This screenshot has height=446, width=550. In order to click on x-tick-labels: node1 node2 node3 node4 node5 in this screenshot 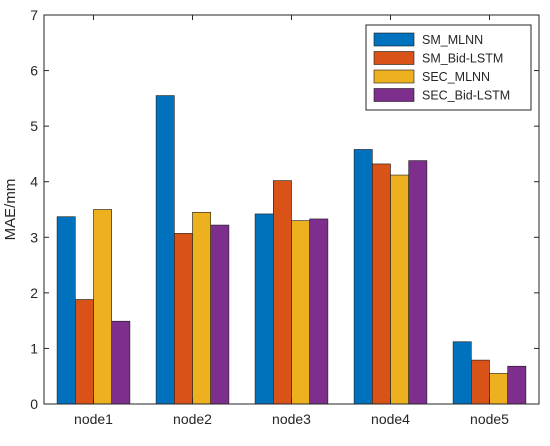, I will do `click(291, 419)`.